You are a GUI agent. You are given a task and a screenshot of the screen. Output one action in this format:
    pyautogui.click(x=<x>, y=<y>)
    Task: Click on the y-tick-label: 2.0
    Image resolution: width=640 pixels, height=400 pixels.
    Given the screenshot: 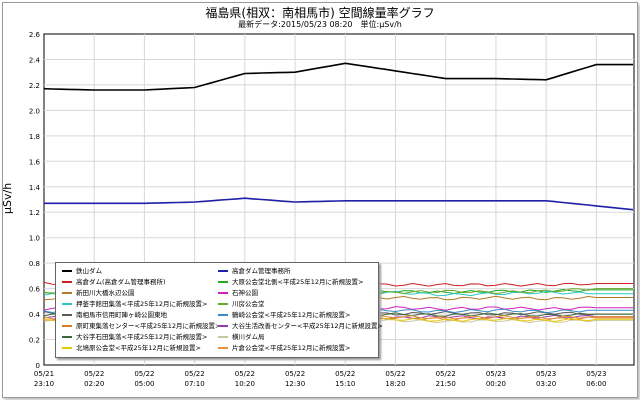 What is the action you would take?
    pyautogui.click(x=34, y=111)
    